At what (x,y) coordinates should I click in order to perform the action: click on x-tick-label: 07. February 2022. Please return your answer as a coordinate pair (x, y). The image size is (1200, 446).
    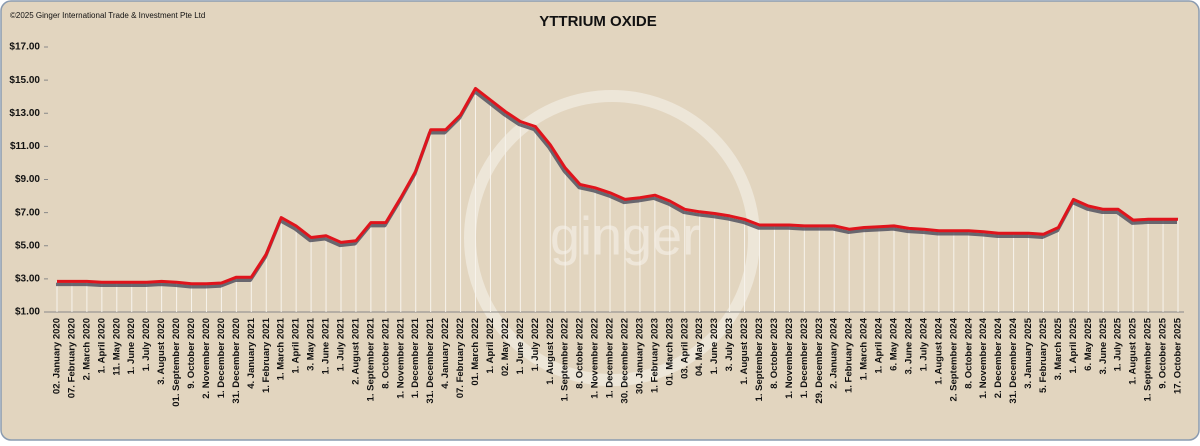
    Looking at the image, I should click on (460, 358).